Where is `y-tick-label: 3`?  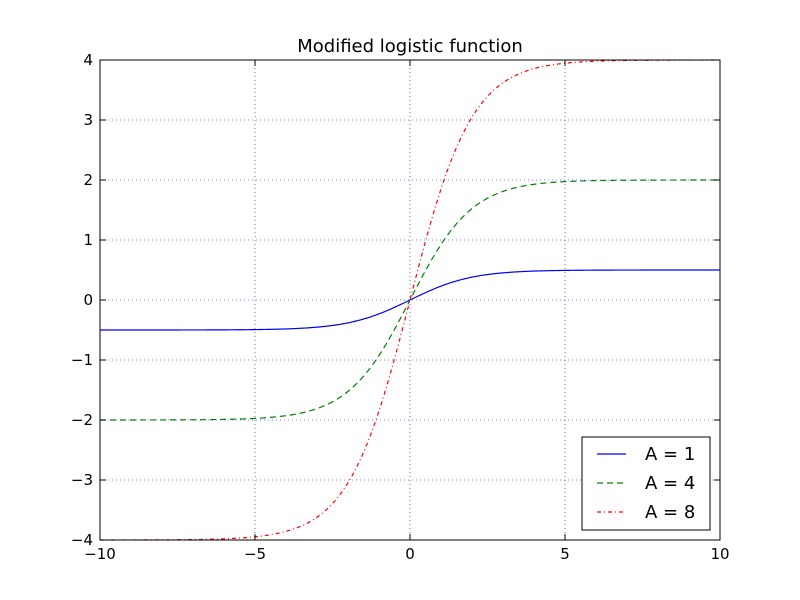
y-tick-label: 3 is located at coordinates (88, 120).